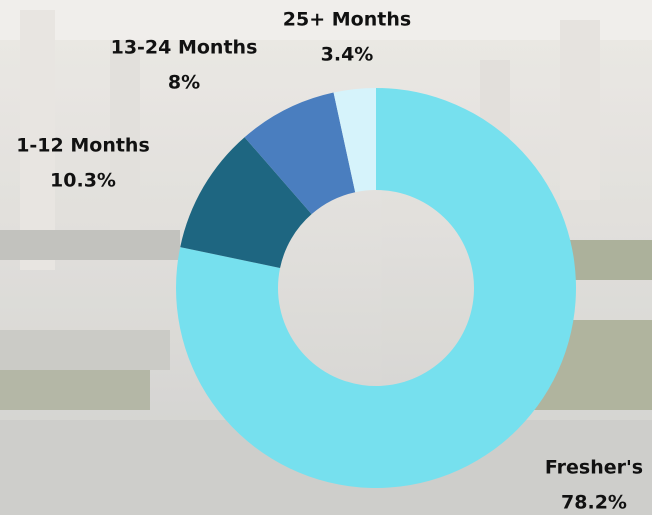  I want to click on slice-value-label: 78.2%, so click(594, 503).